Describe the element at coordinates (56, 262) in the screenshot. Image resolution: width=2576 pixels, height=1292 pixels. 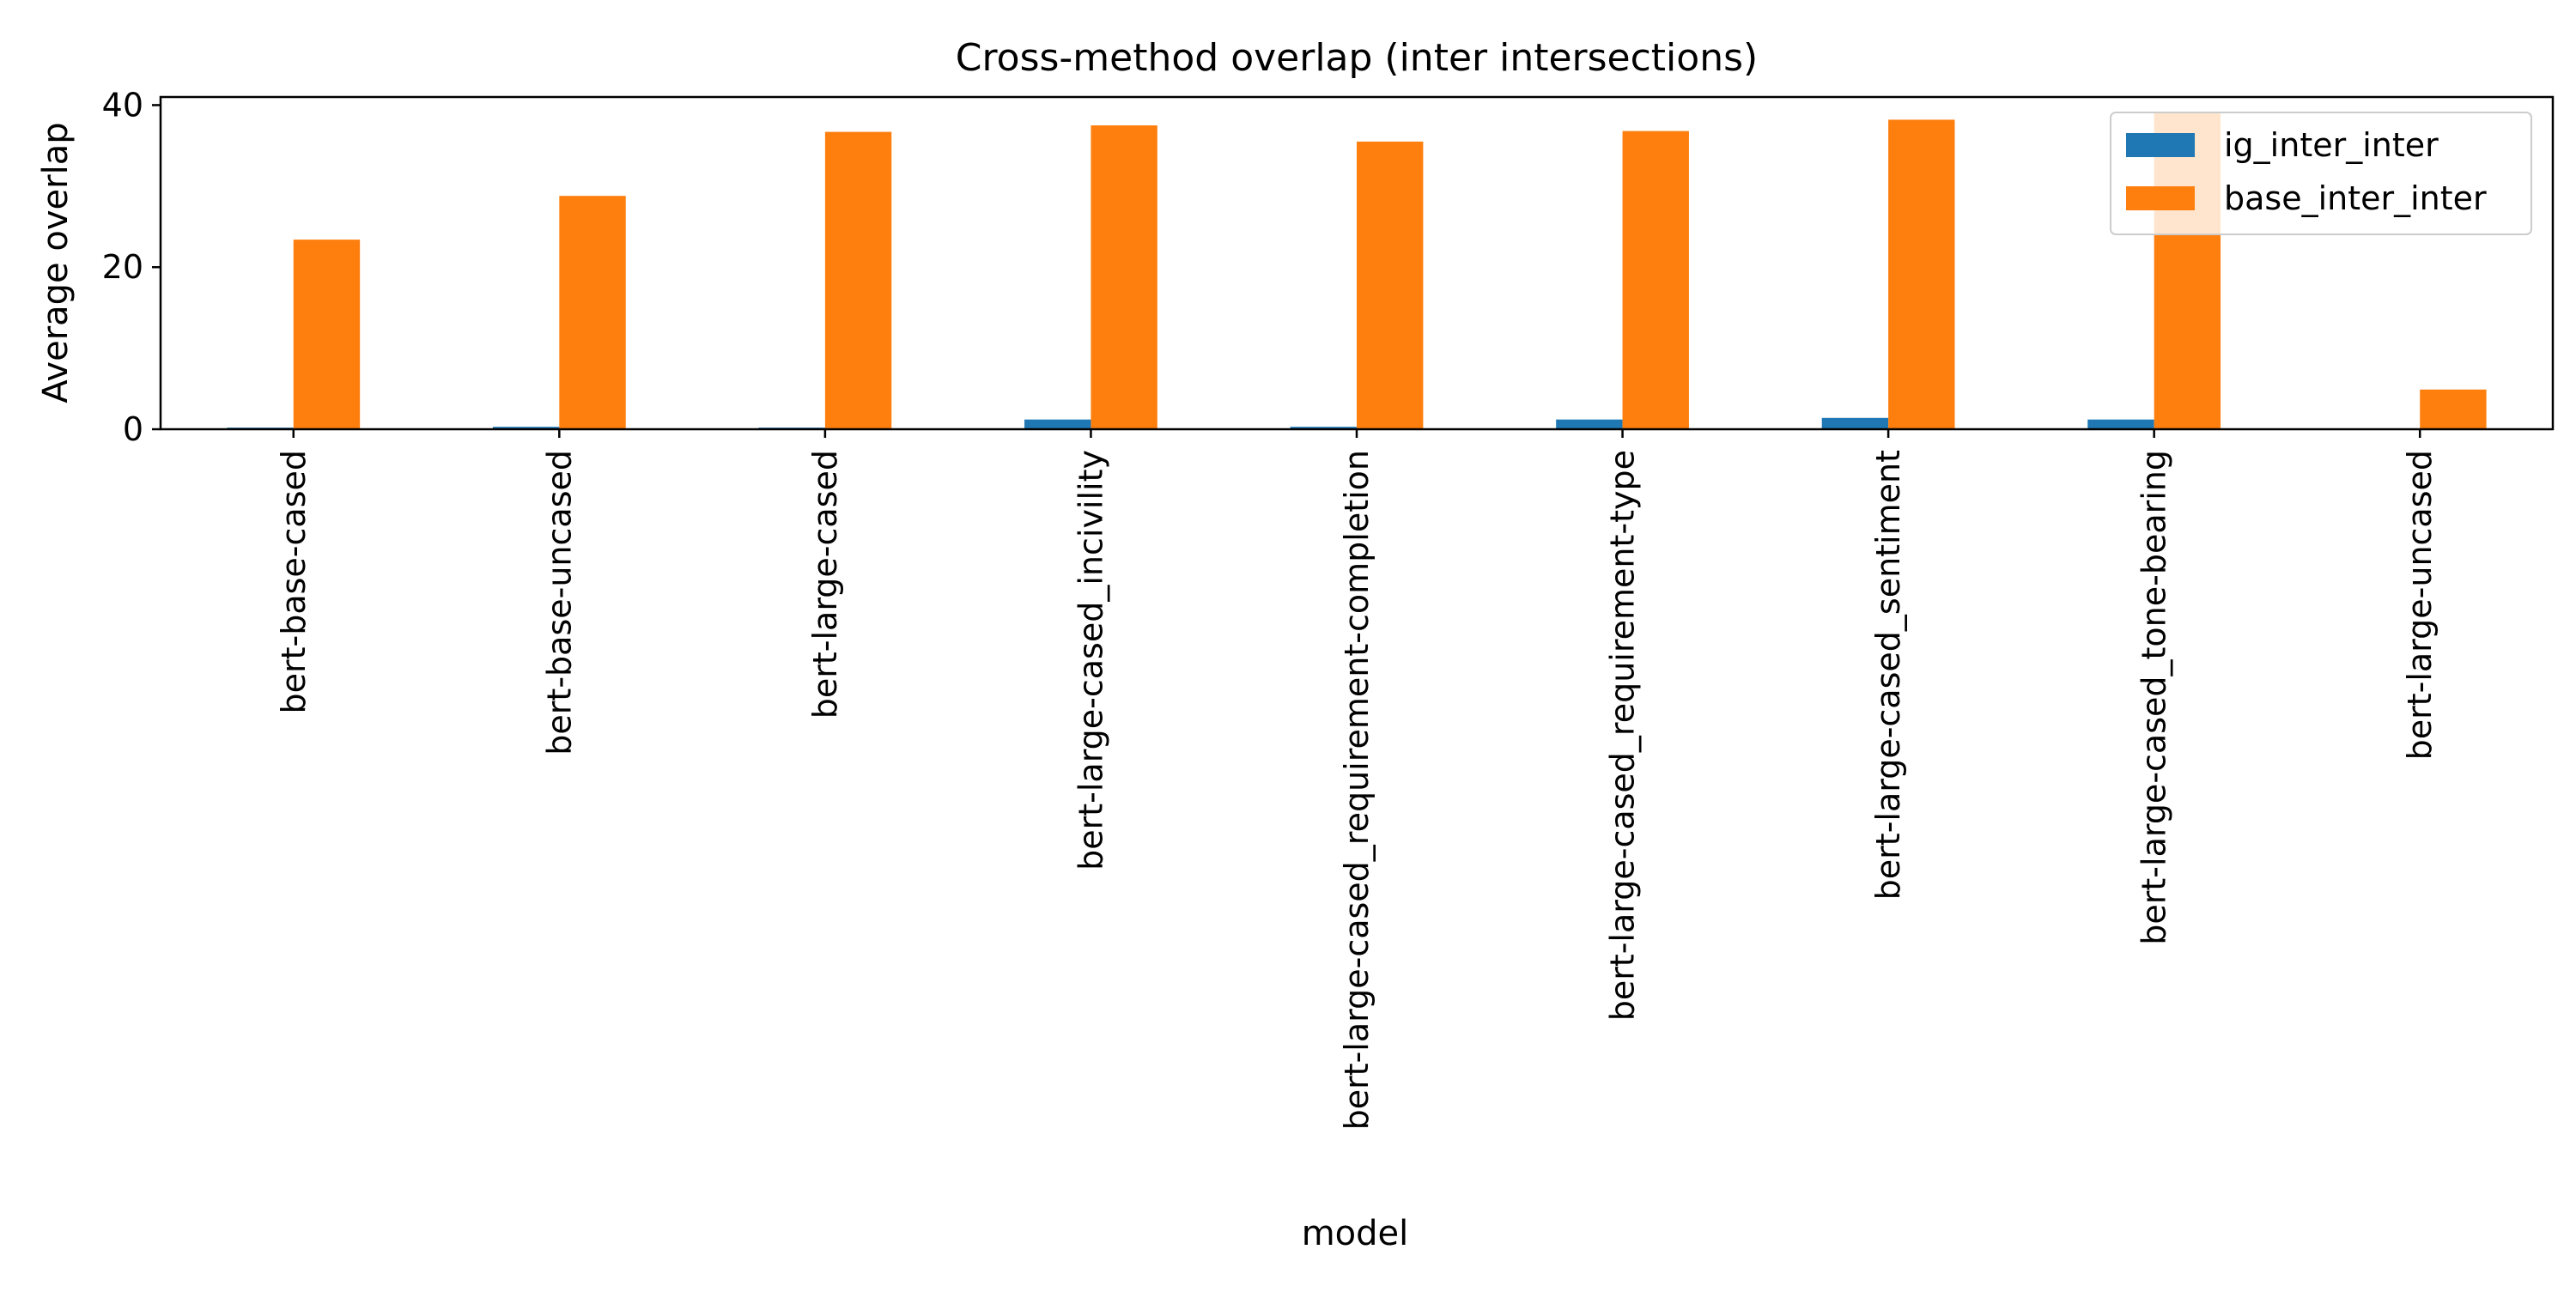
I see `y-axis-title: Average overlap` at that location.